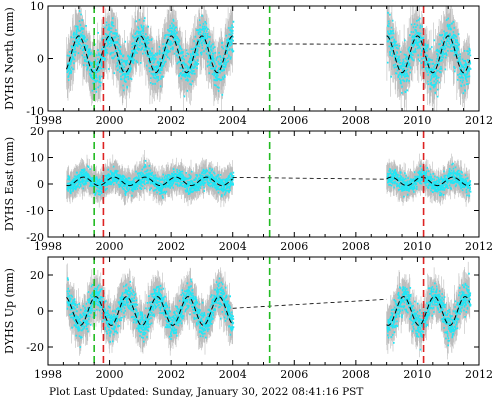 This screenshot has height=404, width=493. Describe the element at coordinates (9, 311) in the screenshot. I see `y-axis-title: DYHS Up (mm)` at that location.